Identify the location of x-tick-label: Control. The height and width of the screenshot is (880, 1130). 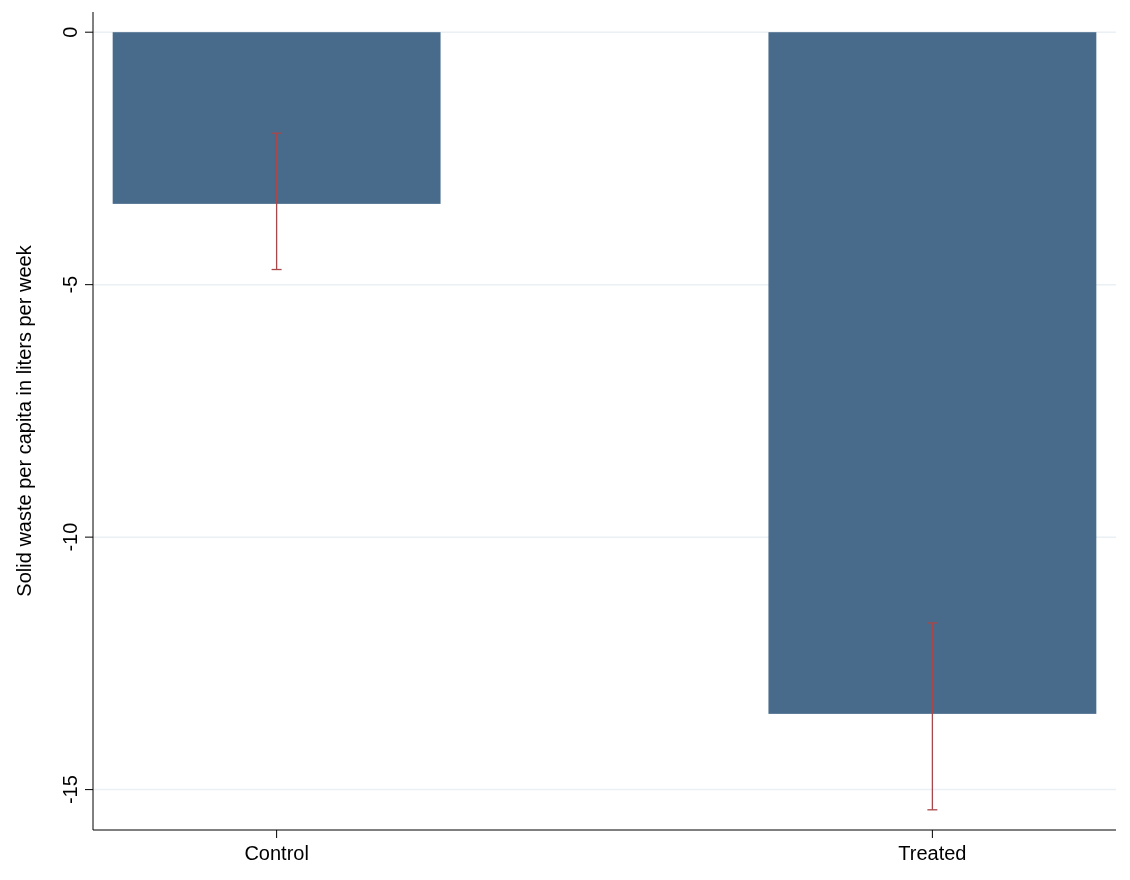
(276, 853).